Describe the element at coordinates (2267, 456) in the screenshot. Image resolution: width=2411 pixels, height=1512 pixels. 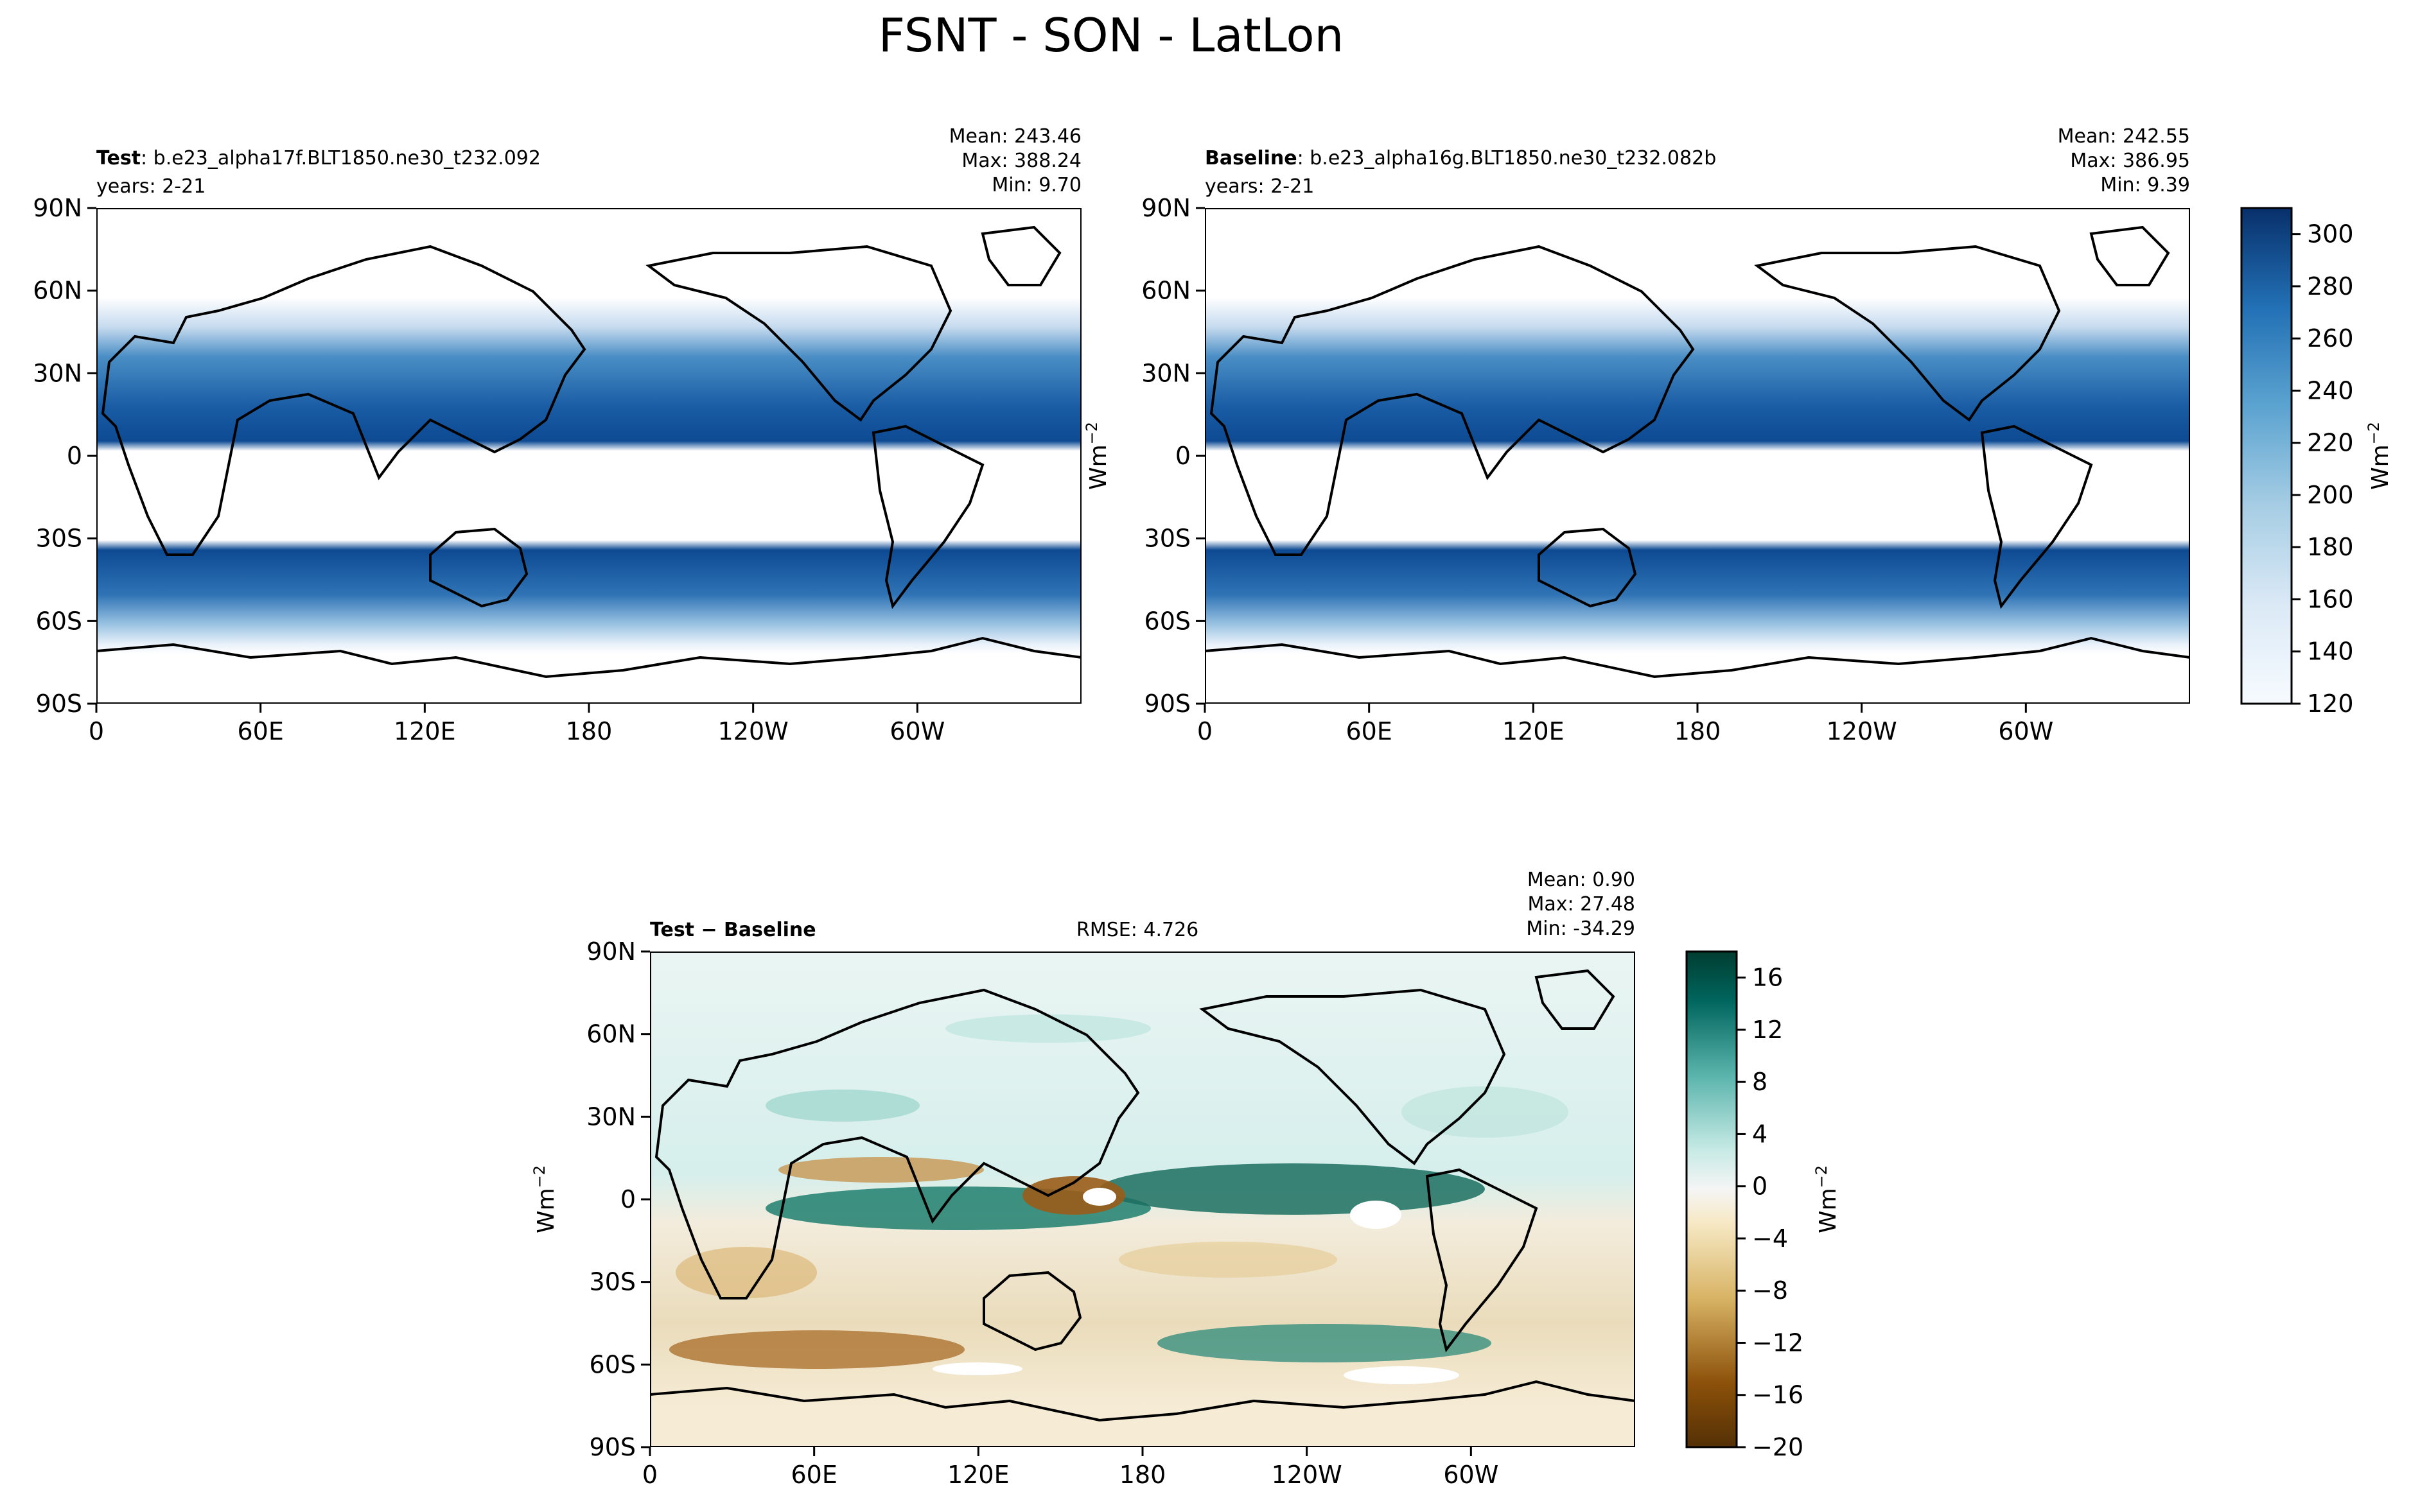
I see `blues-colorbar` at that location.